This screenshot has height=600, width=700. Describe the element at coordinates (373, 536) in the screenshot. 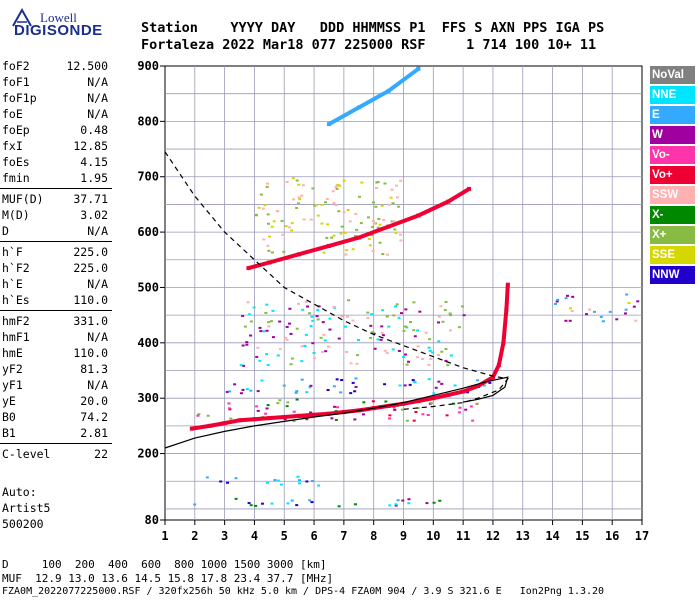

I see `x-tick-label: 8` at that location.